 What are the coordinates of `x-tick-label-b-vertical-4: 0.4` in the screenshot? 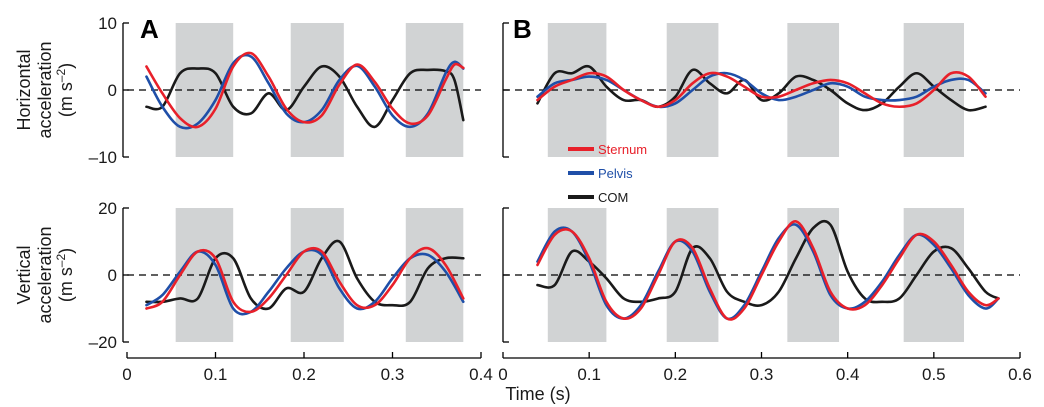 It's located at (848, 374).